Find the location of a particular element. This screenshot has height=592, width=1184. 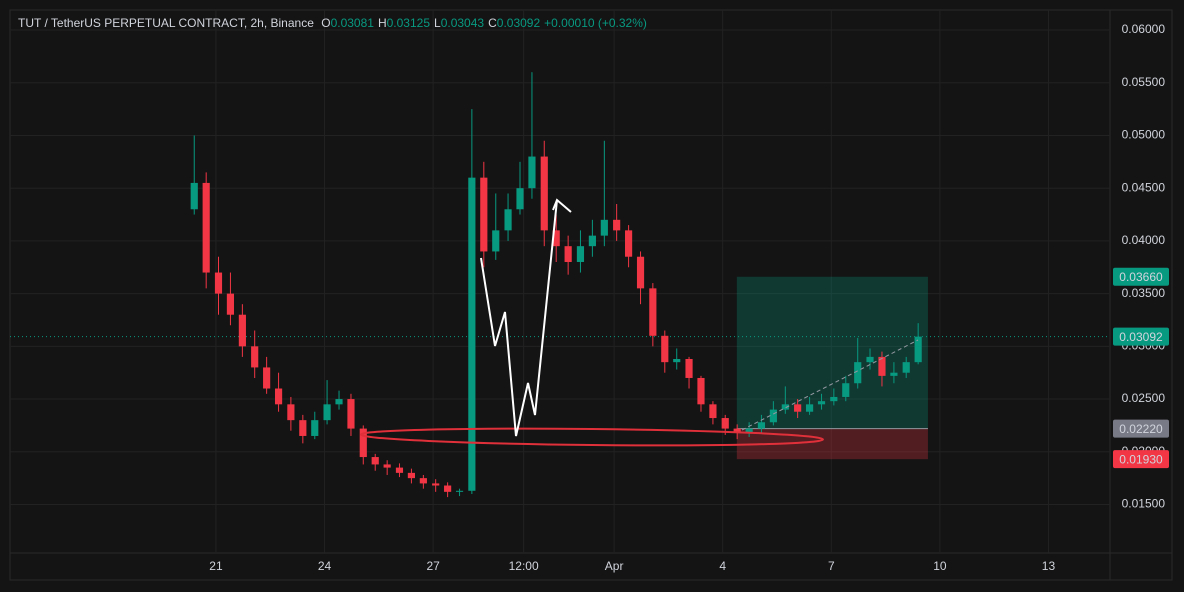

x-tick-label: 13 is located at coordinates (1049, 566).